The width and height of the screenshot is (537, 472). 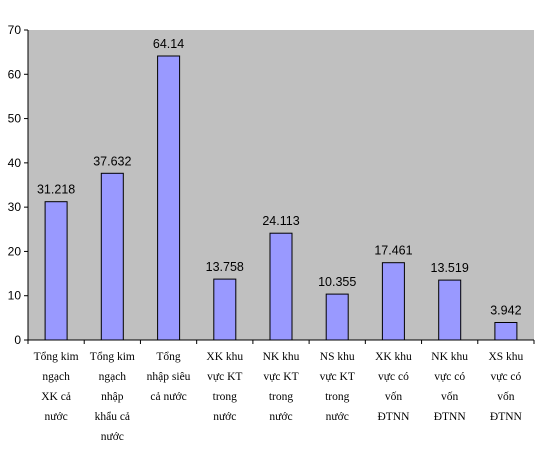 I want to click on data-label-8: 13.519, so click(x=450, y=268).